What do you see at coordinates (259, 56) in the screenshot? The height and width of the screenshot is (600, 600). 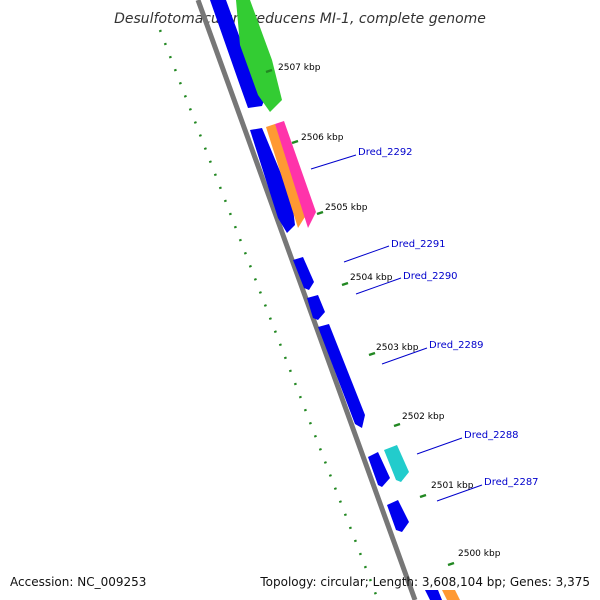 I see `green-feature-block` at bounding box center [259, 56].